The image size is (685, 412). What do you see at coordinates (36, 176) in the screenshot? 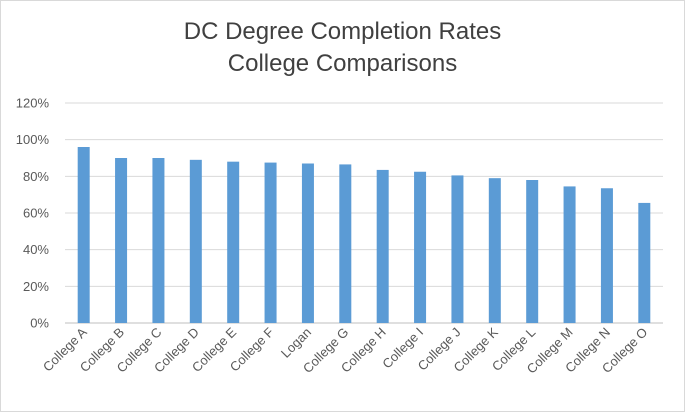
I see `y-tick-label: 80%` at bounding box center [36, 176].